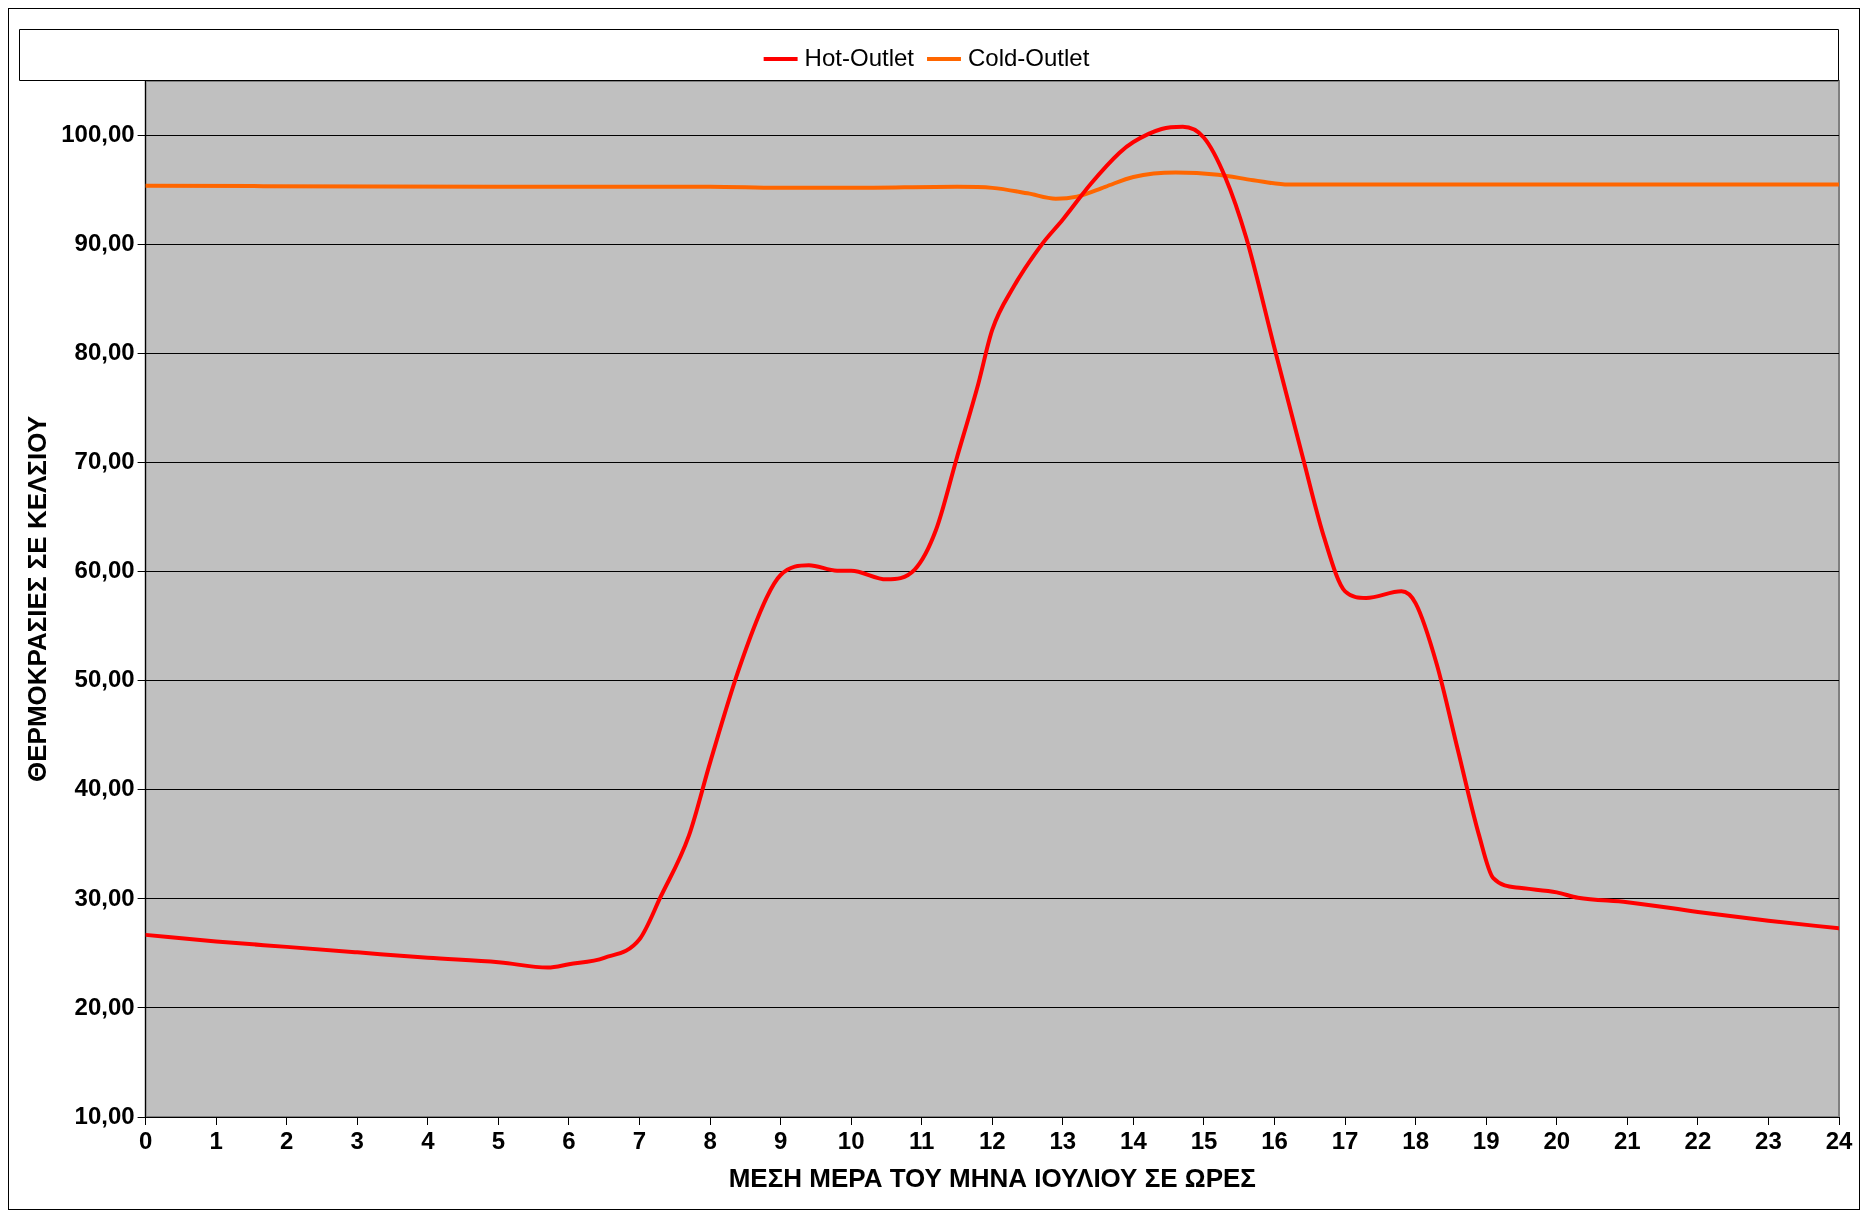 This screenshot has height=1231, width=1874. I want to click on x-tick-label: 6, so click(569, 1141).